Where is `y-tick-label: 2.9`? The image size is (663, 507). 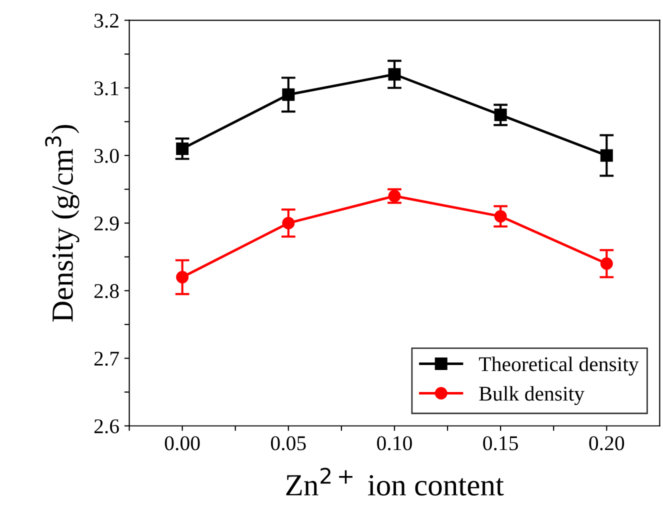
y-tick-label: 2.9 is located at coordinates (106, 223).